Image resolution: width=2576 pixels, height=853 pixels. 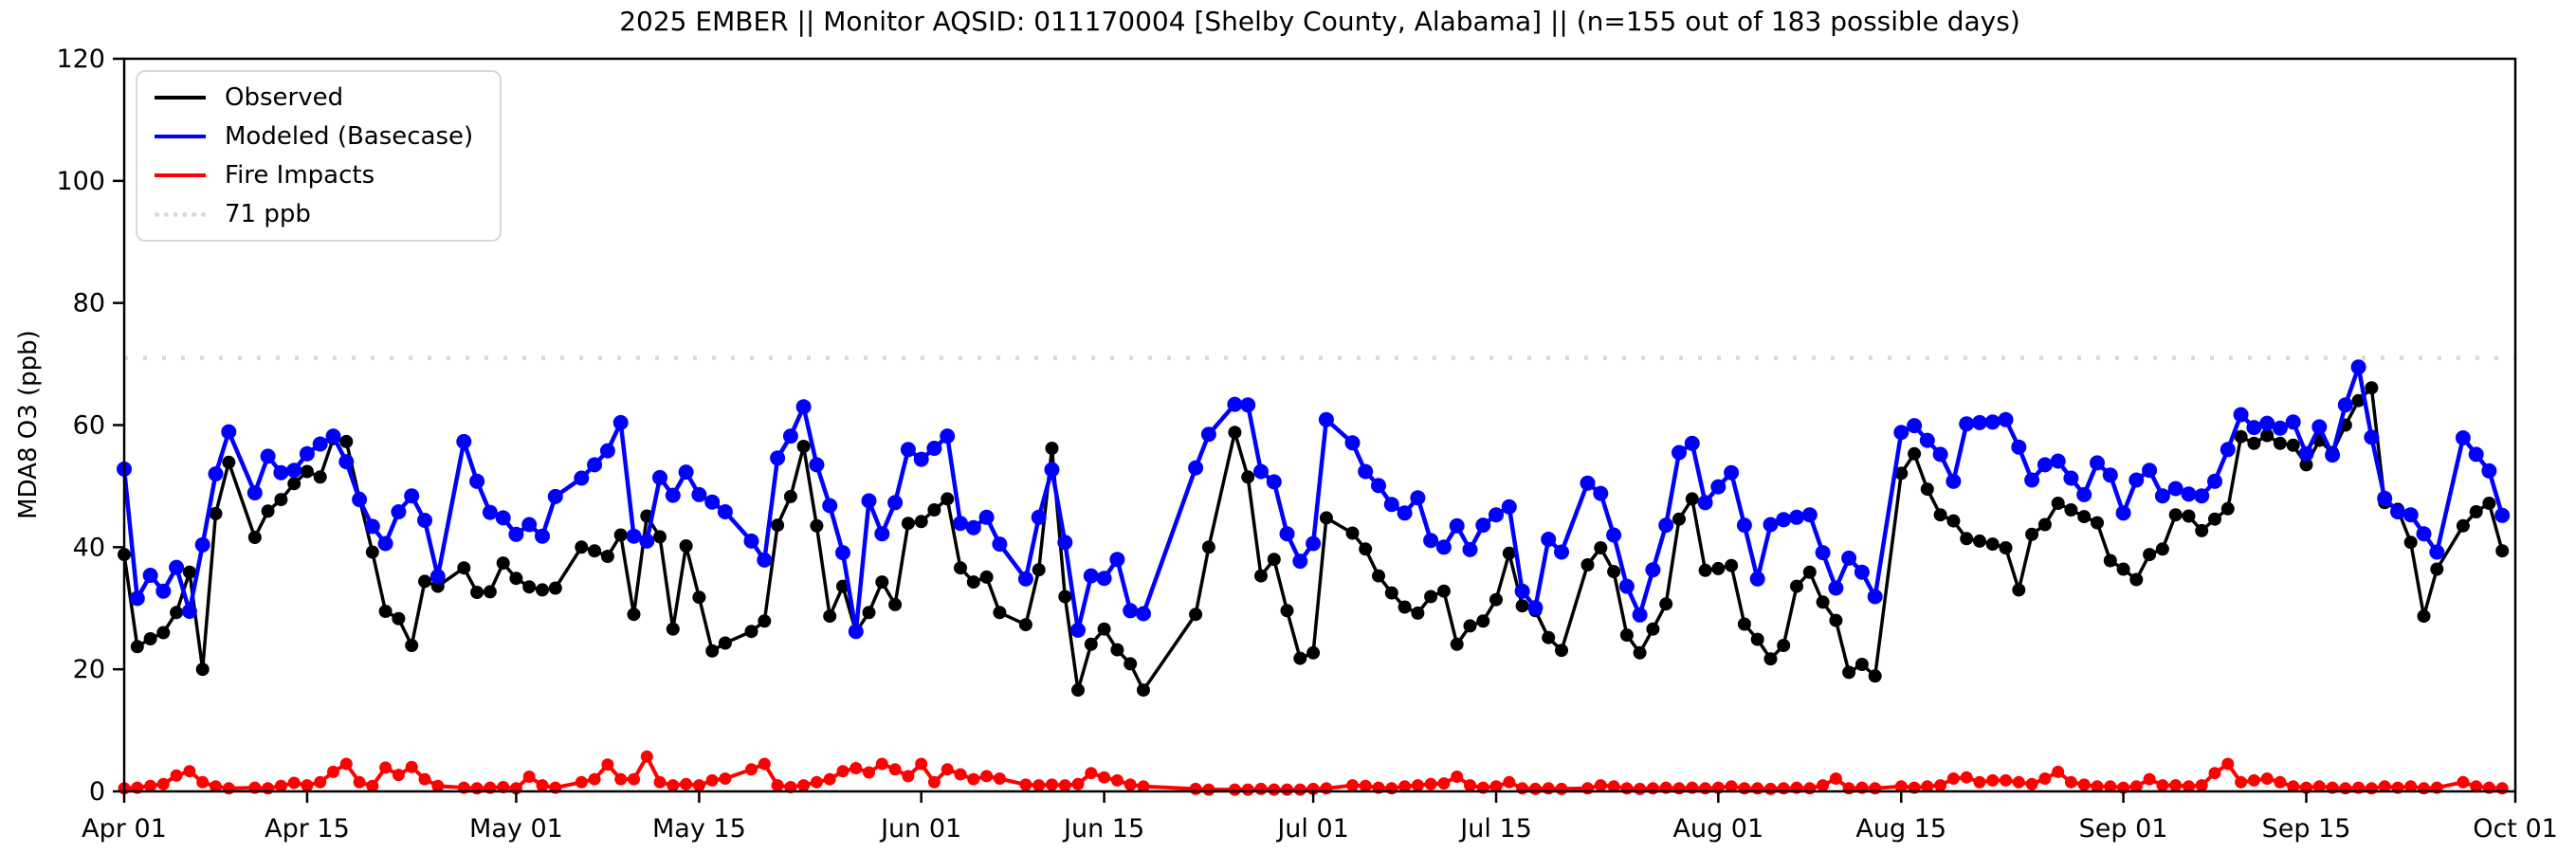 I want to click on x-tick-label: Apr 15, so click(x=307, y=829).